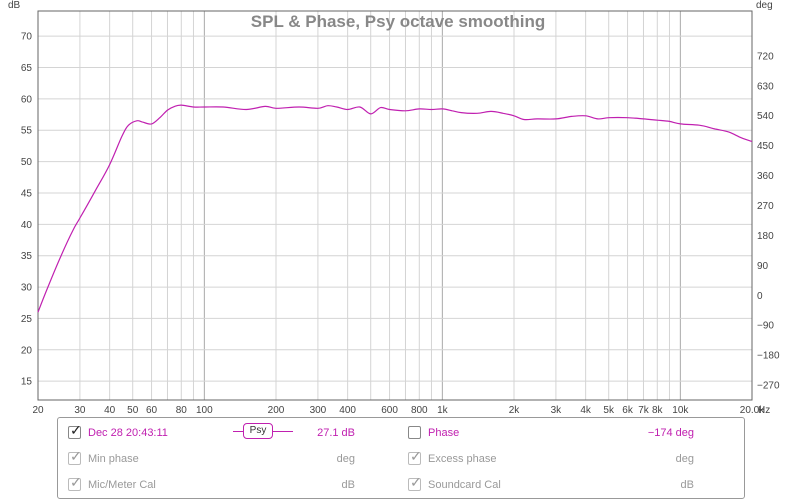 This screenshot has height=500, width=800. Describe the element at coordinates (765, 56) in the screenshot. I see `y-right-tick-label: 720` at that location.